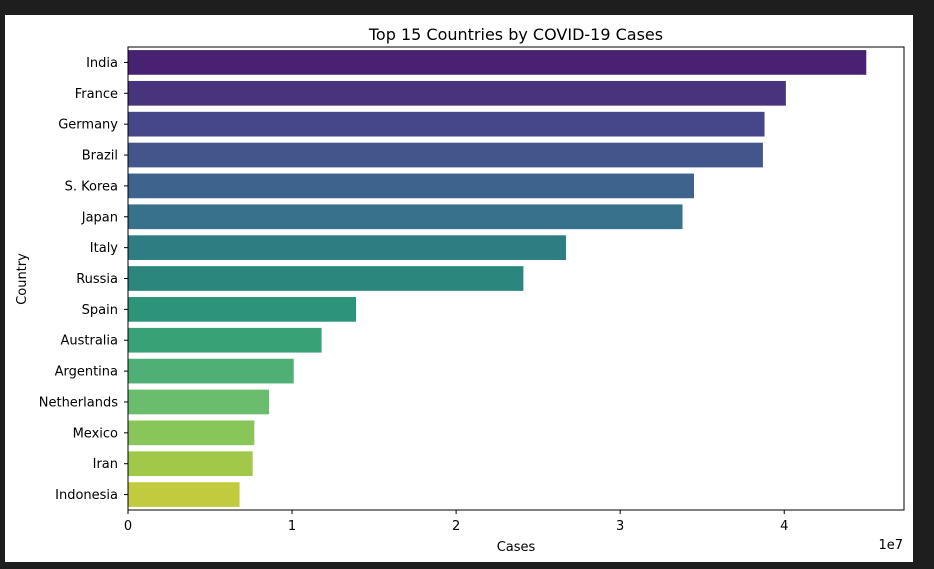 This screenshot has width=934, height=569. I want to click on x-axis: 0 1 2 3 4, so click(456, 522).